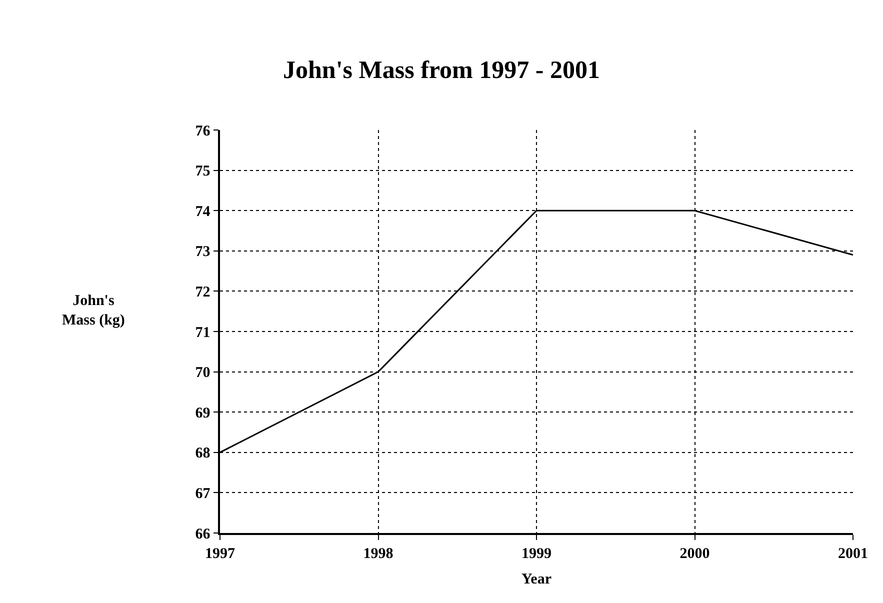  What do you see at coordinates (202, 292) in the screenshot?
I see `y-tick-label: 72` at bounding box center [202, 292].